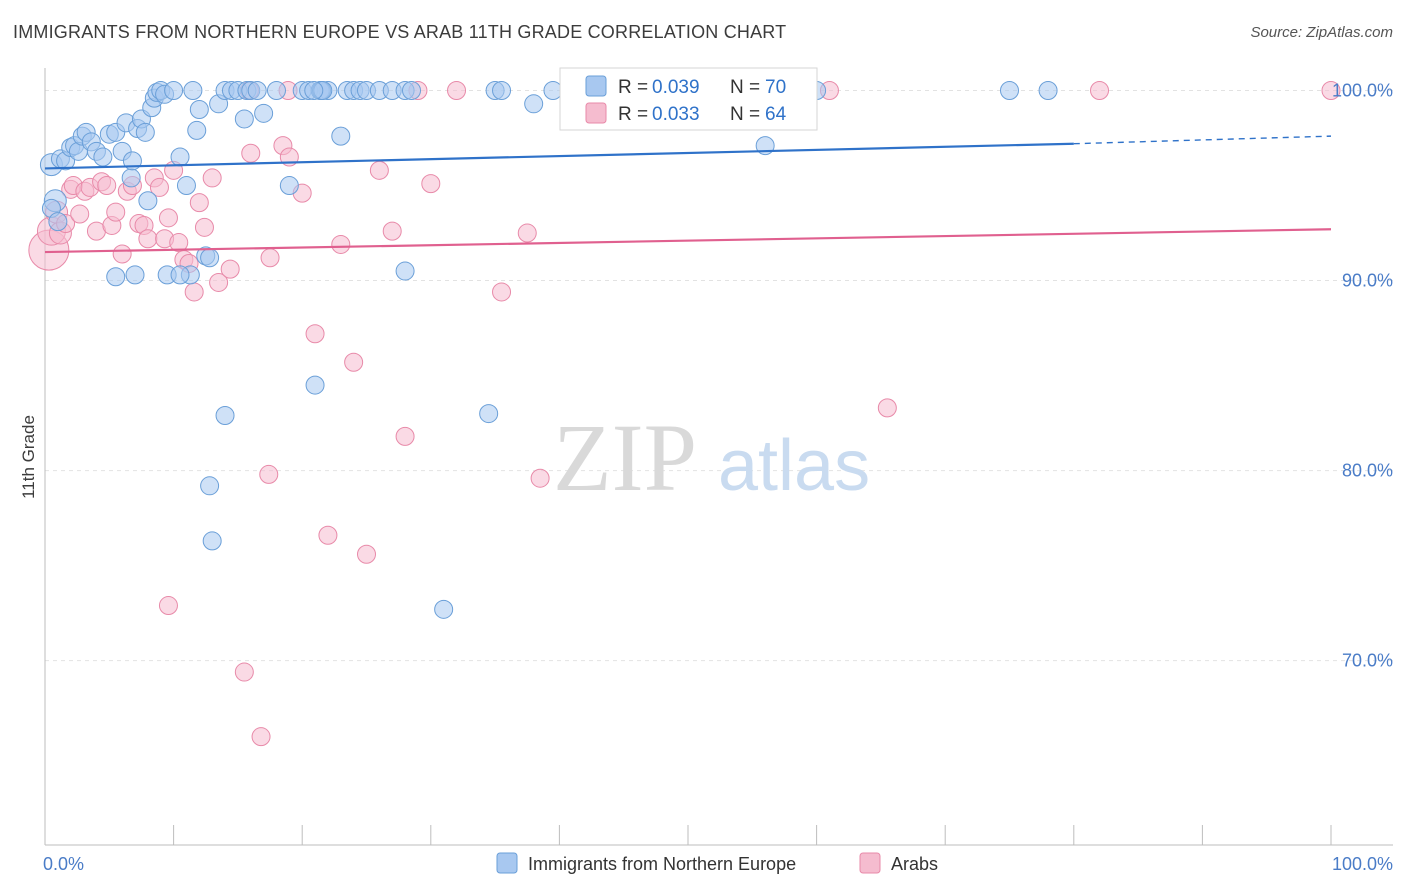  Describe the element at coordinates (596, 86) in the screenshot. I see `legend-swatch-blue` at that location.